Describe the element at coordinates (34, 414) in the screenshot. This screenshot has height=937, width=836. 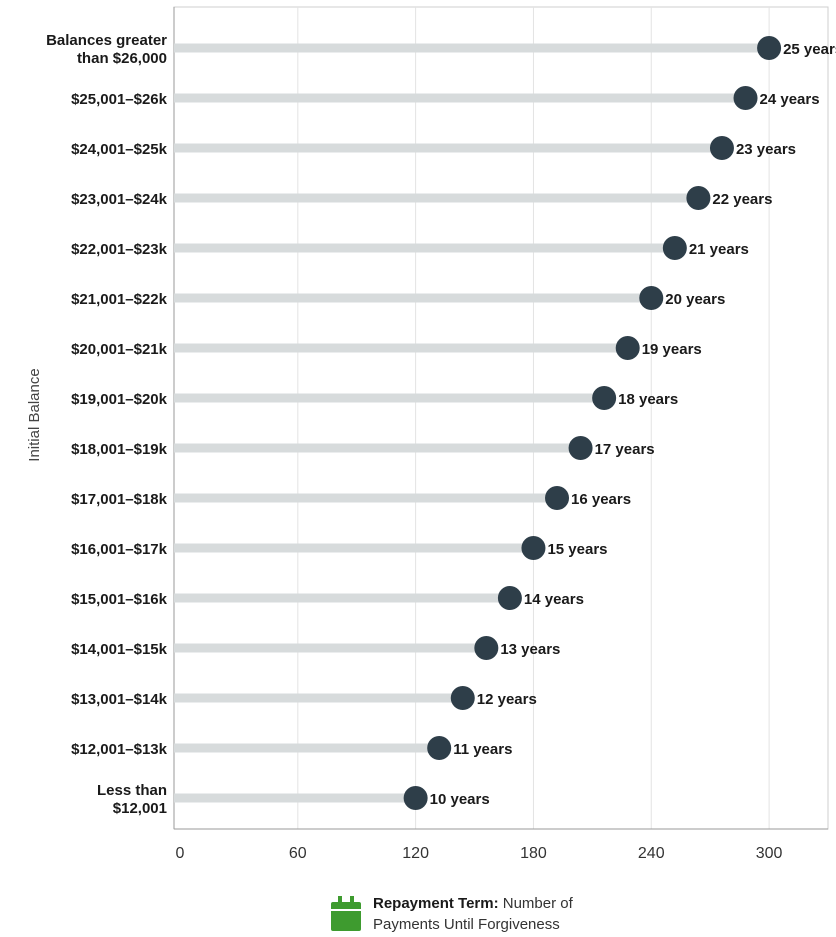
I see `y-axis-title: Initial Balance` at that location.